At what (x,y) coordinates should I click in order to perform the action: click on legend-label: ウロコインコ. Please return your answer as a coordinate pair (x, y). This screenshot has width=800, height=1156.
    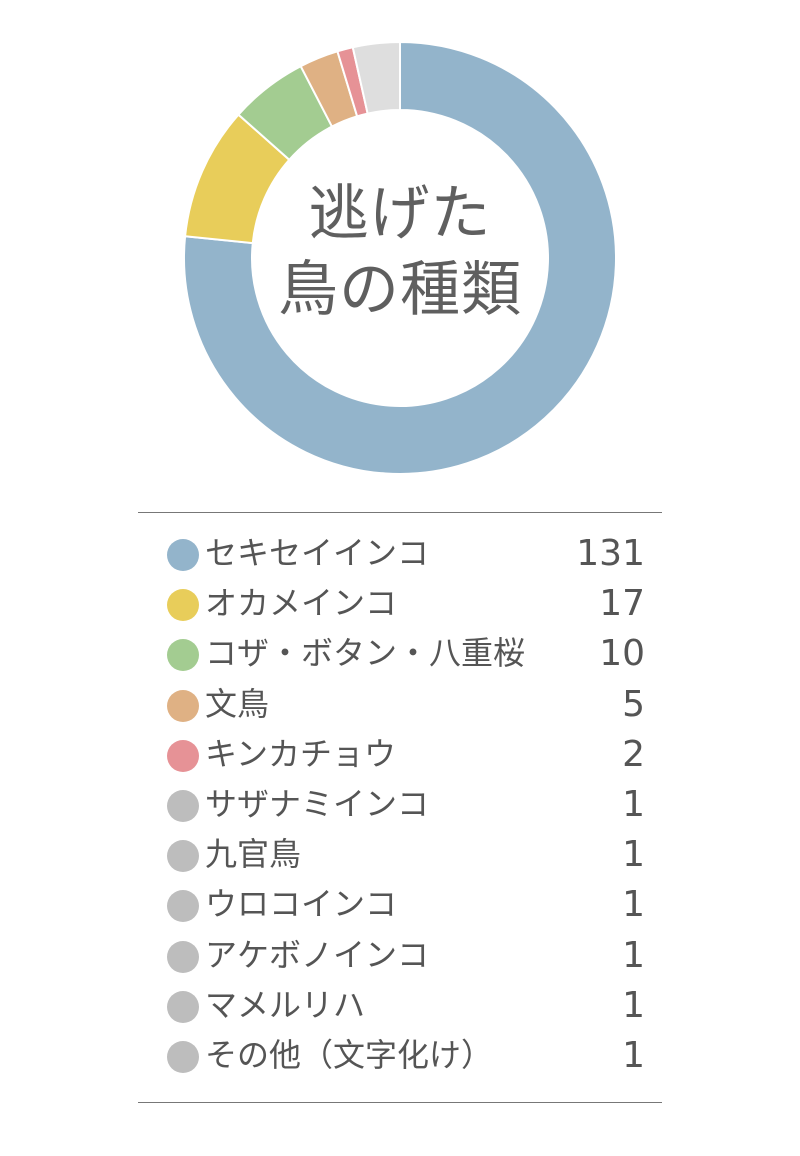
    Looking at the image, I should click on (301, 904).